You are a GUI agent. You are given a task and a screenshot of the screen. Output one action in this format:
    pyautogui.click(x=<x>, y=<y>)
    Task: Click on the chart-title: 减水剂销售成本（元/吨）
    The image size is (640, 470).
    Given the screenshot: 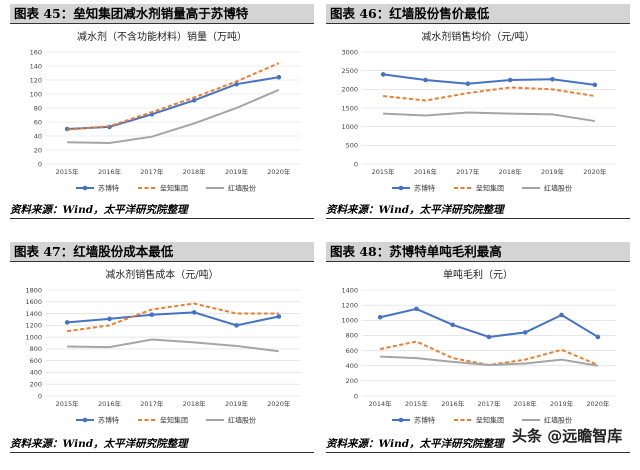 What is the action you would take?
    pyautogui.click(x=161, y=274)
    